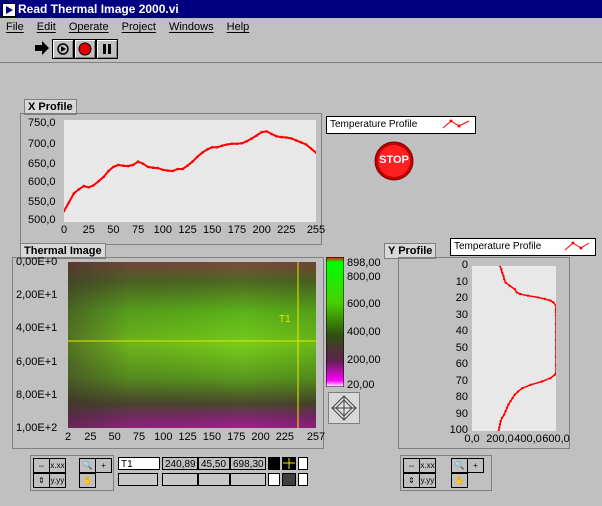  What do you see at coordinates (274, 463) in the screenshot?
I see `cursor-style-icon` at bounding box center [274, 463].